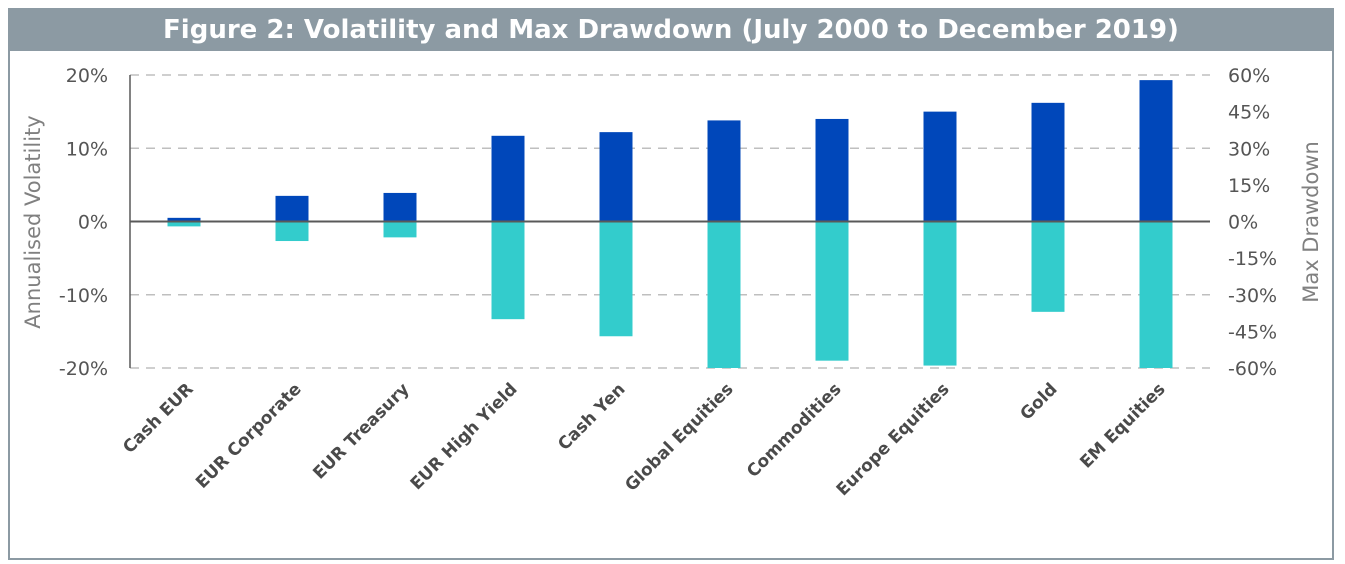 The height and width of the screenshot is (564, 1345). What do you see at coordinates (1122, 425) in the screenshot?
I see `category-label: EM Equities` at bounding box center [1122, 425].